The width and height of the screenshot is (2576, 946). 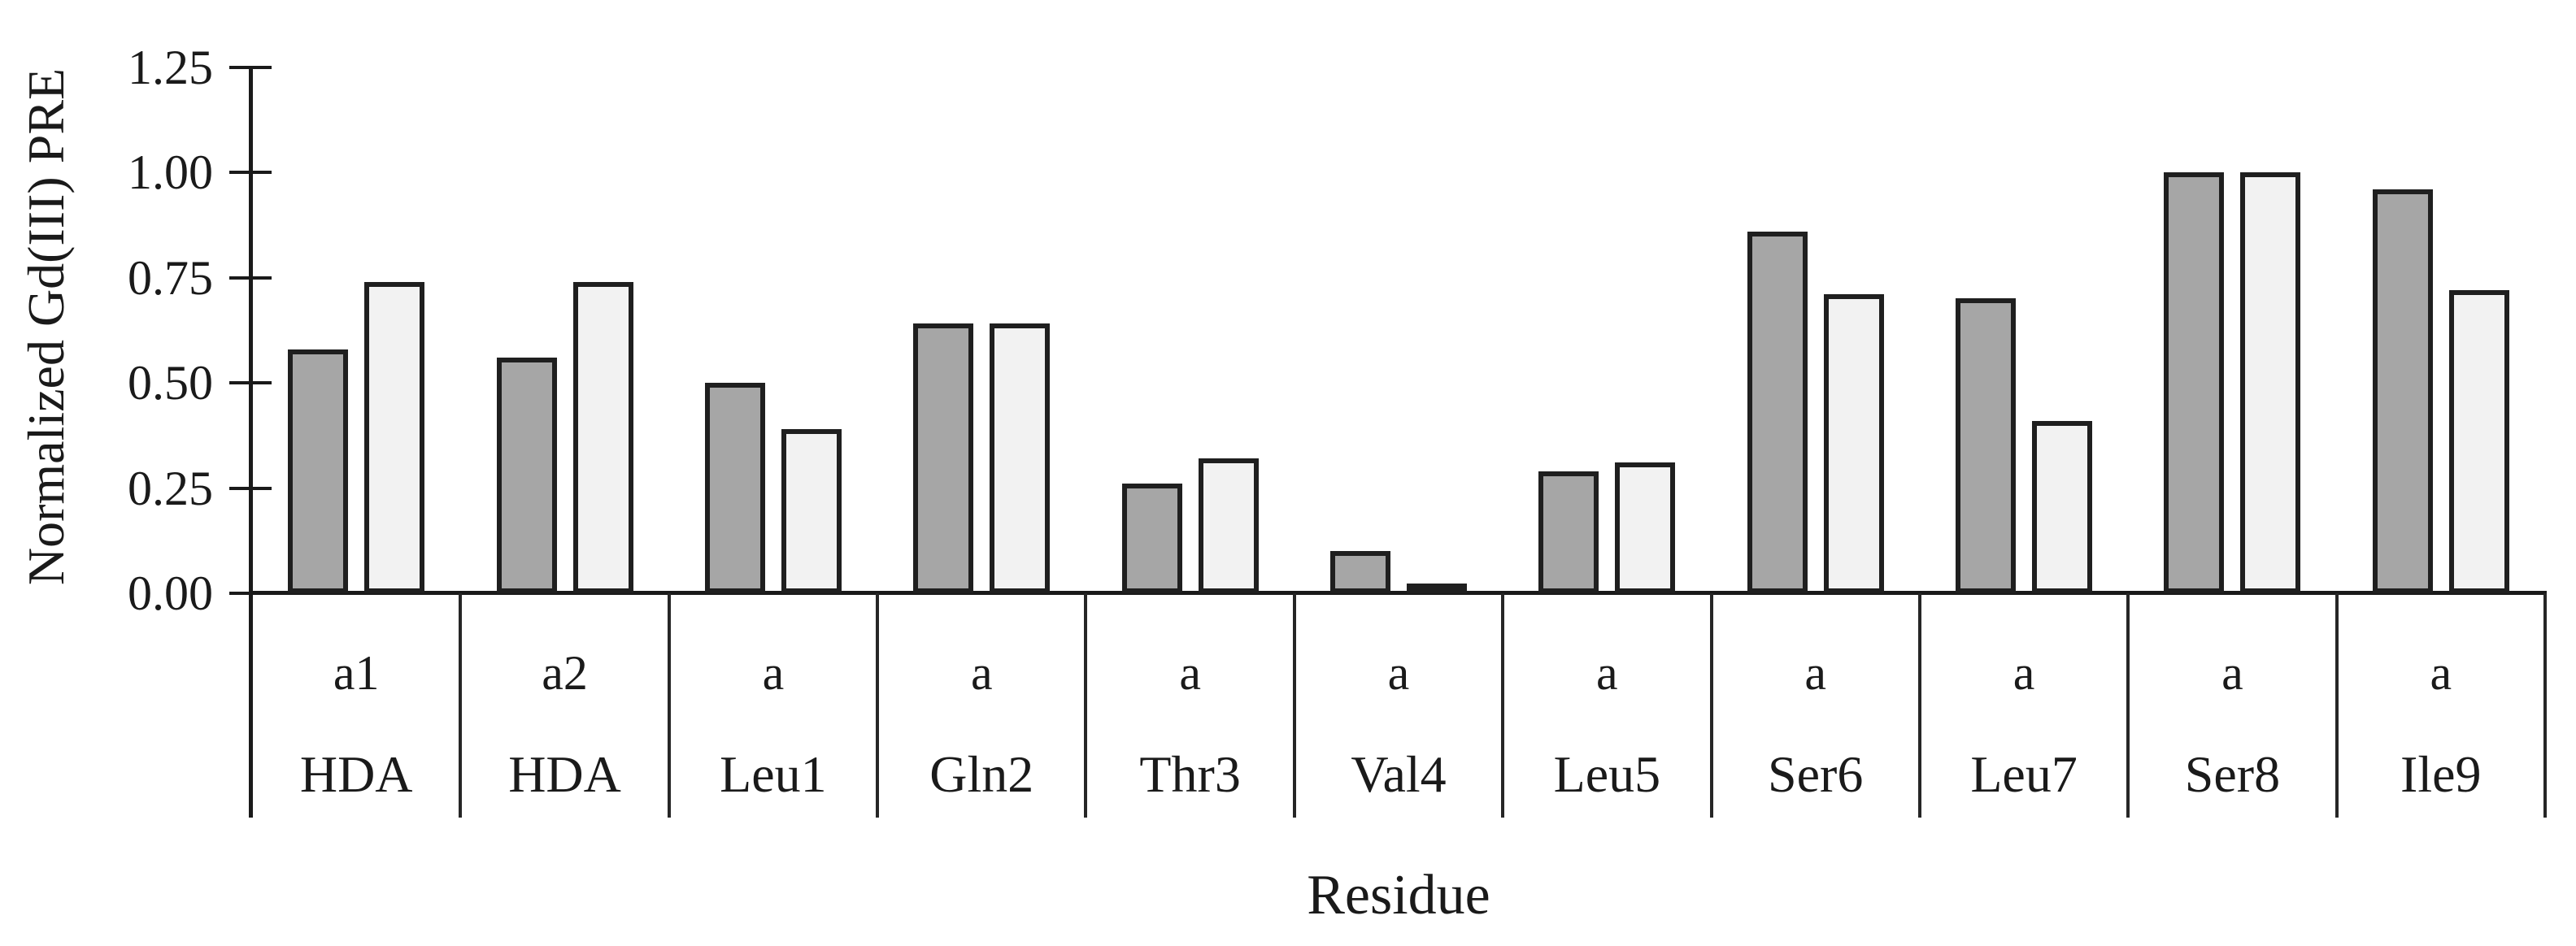 What do you see at coordinates (1360, 572) in the screenshot?
I see `bar-dark-gray-val4` at bounding box center [1360, 572].